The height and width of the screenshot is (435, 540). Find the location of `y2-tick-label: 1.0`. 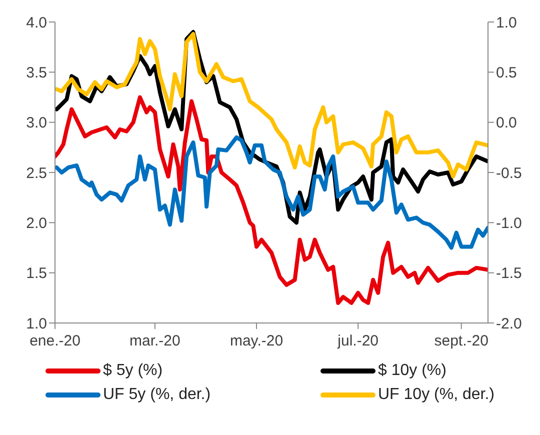

y2-tick-label: 1.0 is located at coordinates (506, 23).